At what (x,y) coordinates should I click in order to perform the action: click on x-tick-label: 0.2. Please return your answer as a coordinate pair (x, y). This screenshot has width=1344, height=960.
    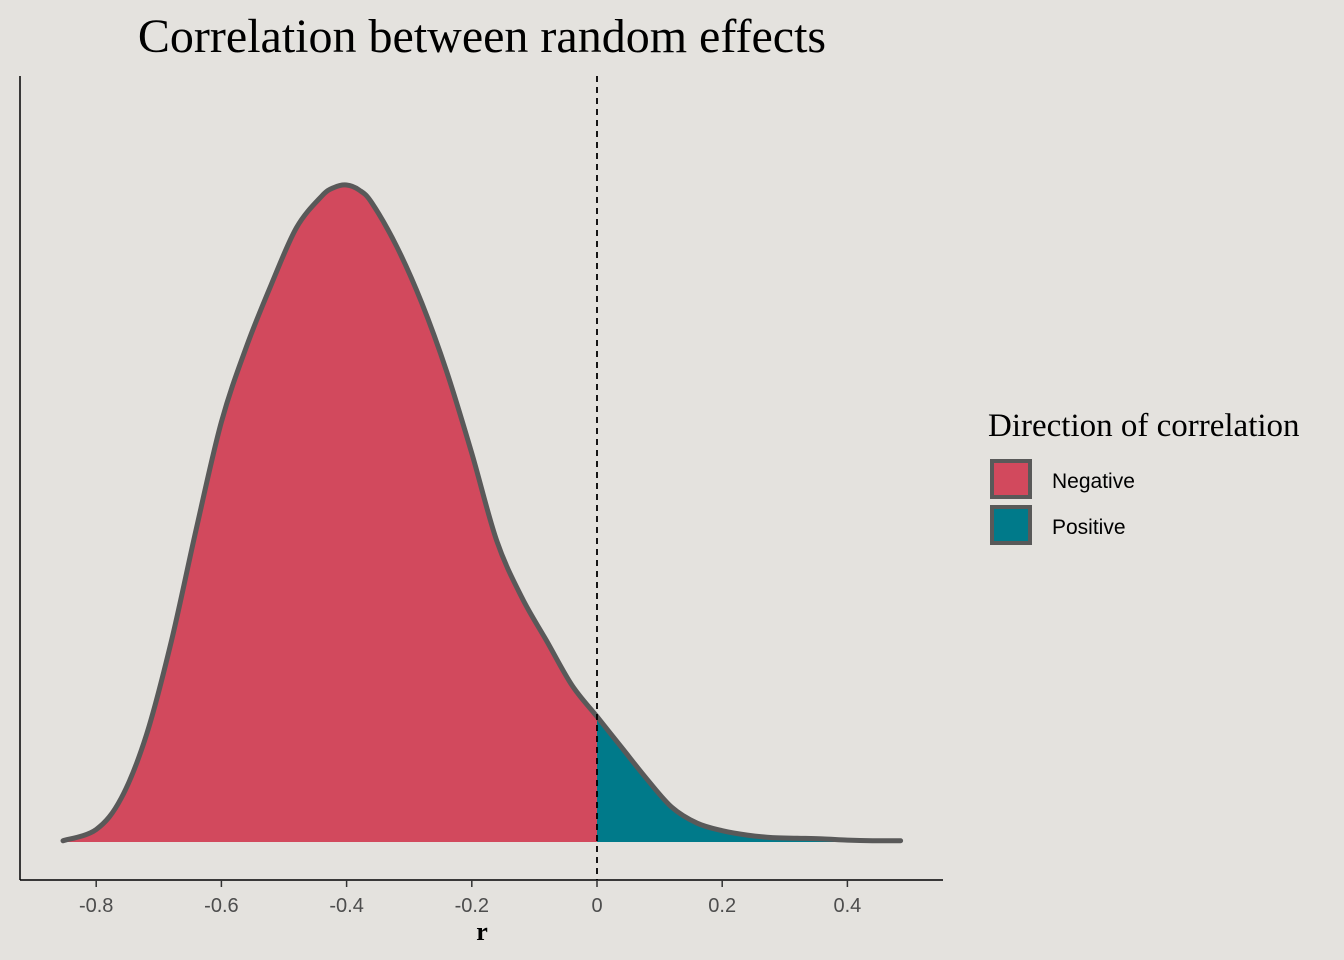
    Looking at the image, I should click on (722, 906).